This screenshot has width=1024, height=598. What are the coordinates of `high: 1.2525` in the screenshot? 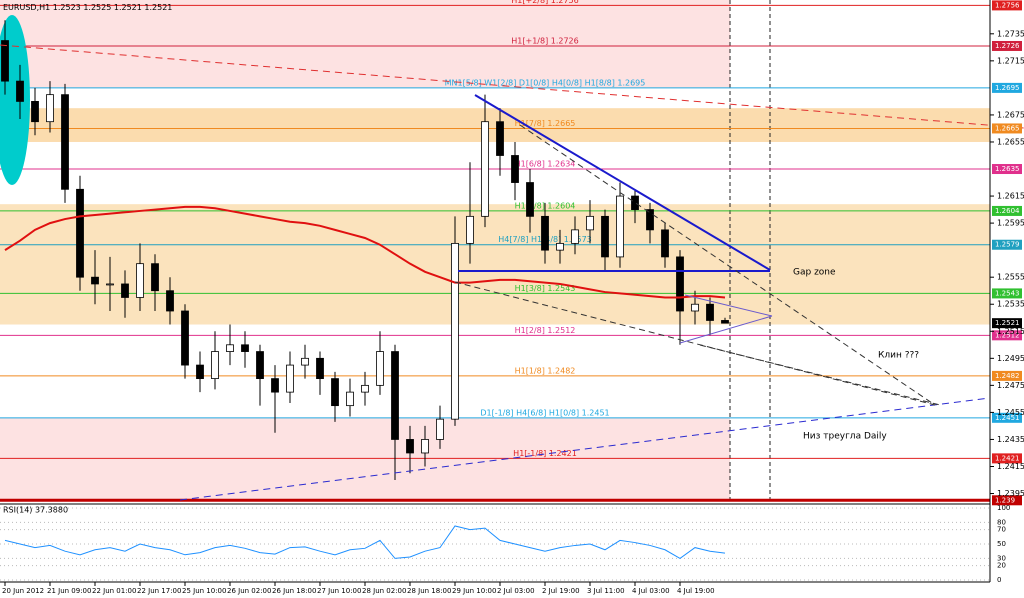 It's located at (97, 7).